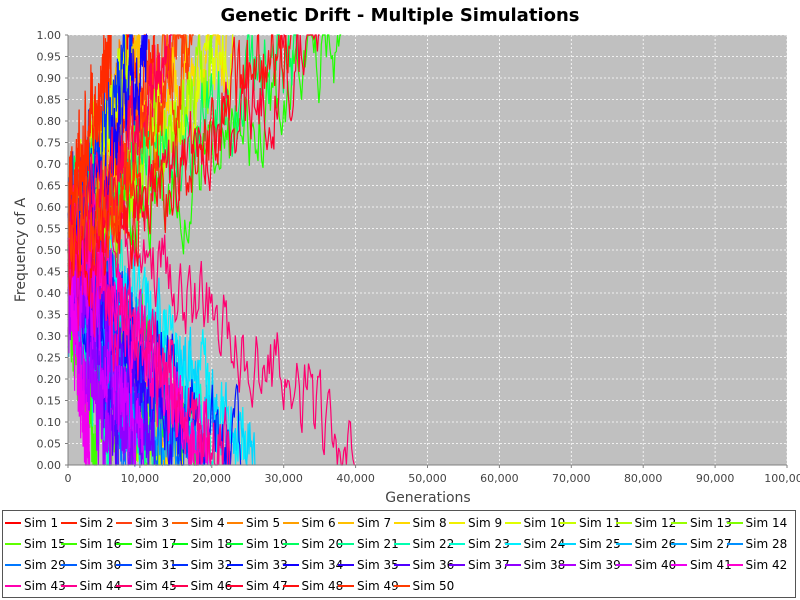  I want to click on legend-item: Sim 28, so click(756, 544).